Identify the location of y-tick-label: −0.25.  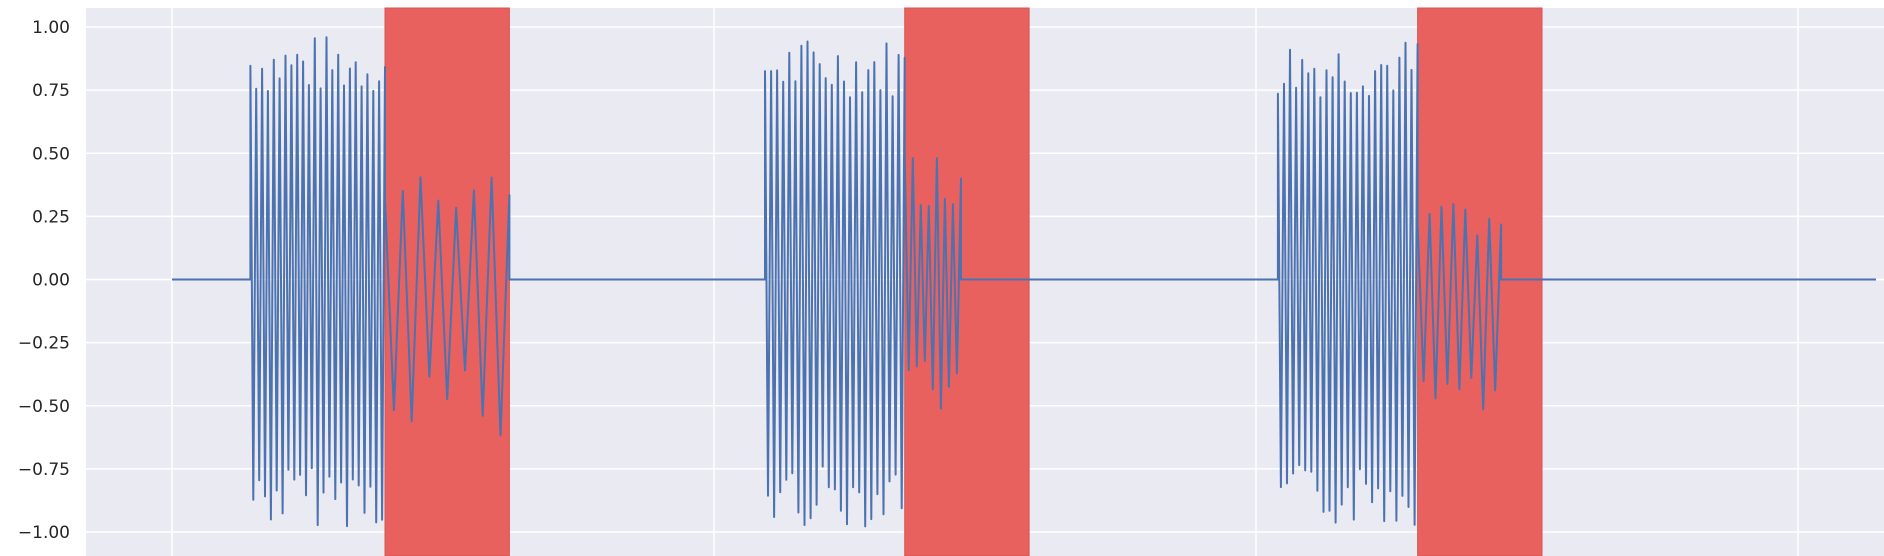
(44, 344).